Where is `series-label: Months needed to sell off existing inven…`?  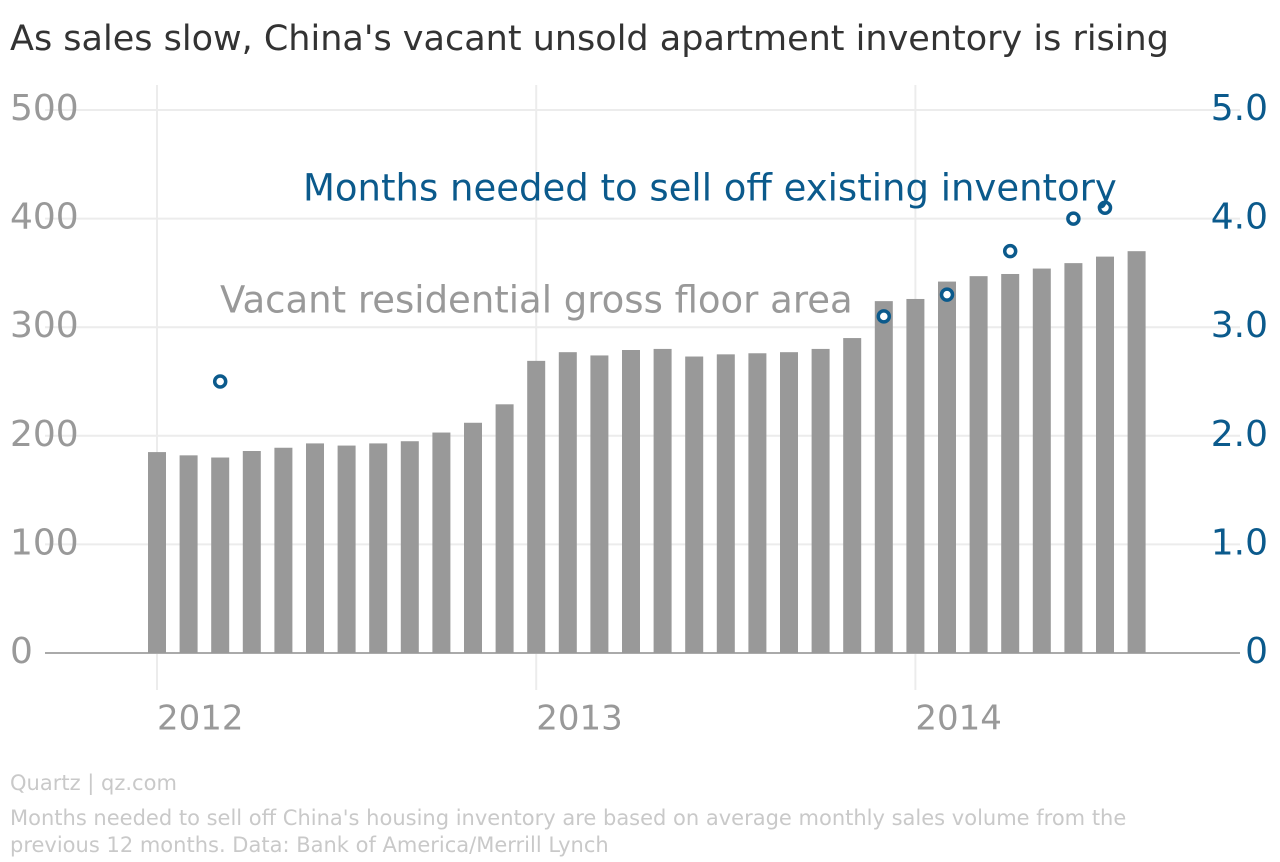 series-label: Months needed to sell off existing inven… is located at coordinates (710, 188).